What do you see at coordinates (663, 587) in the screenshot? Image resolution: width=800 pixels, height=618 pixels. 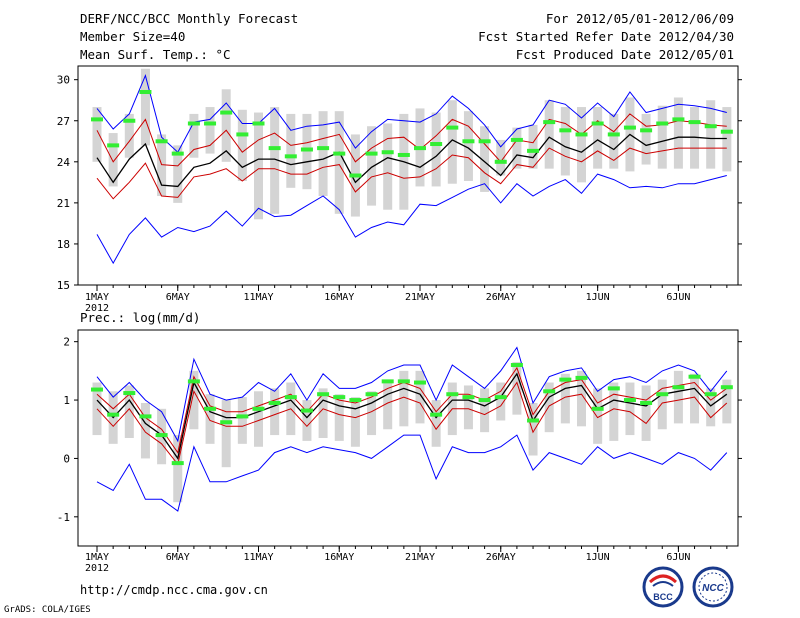 I see `bcc-logo: BCC` at bounding box center [663, 587].